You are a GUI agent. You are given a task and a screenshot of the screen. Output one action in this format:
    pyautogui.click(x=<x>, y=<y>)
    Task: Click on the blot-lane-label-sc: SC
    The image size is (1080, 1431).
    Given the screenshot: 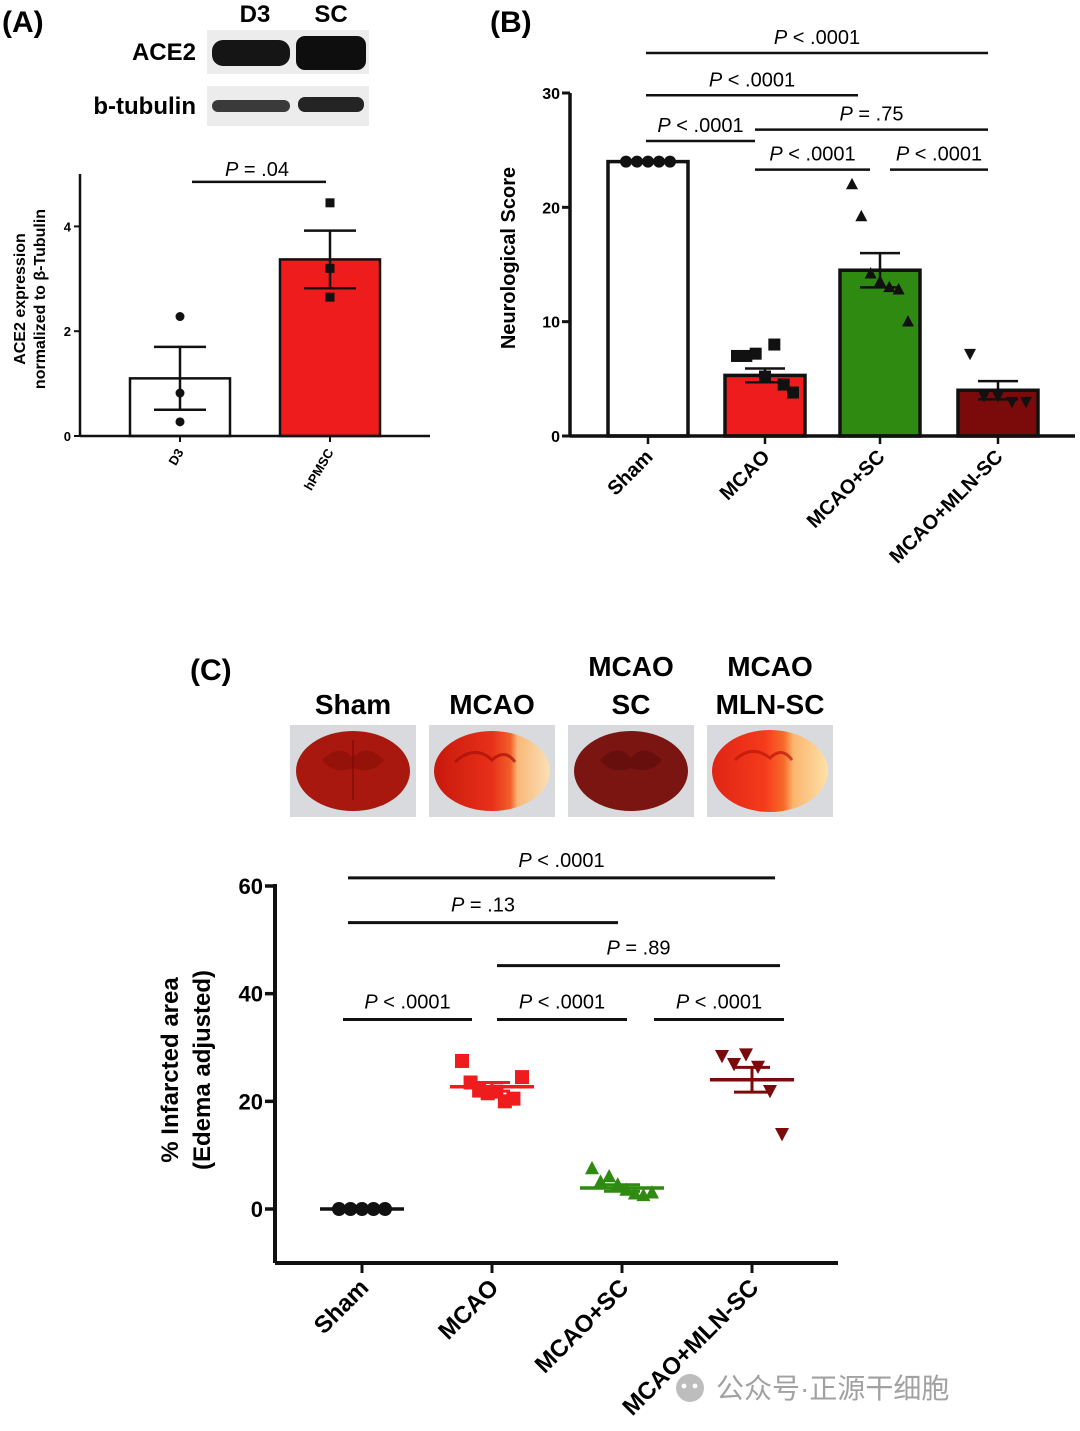 What is the action you would take?
    pyautogui.click(x=330, y=14)
    